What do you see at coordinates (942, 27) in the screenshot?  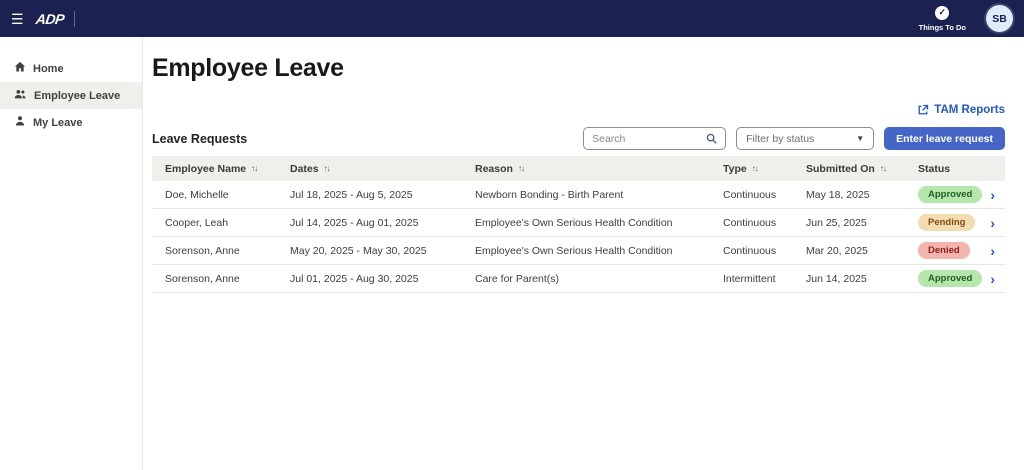 I see `things-to-do-label: Things To Do` at bounding box center [942, 27].